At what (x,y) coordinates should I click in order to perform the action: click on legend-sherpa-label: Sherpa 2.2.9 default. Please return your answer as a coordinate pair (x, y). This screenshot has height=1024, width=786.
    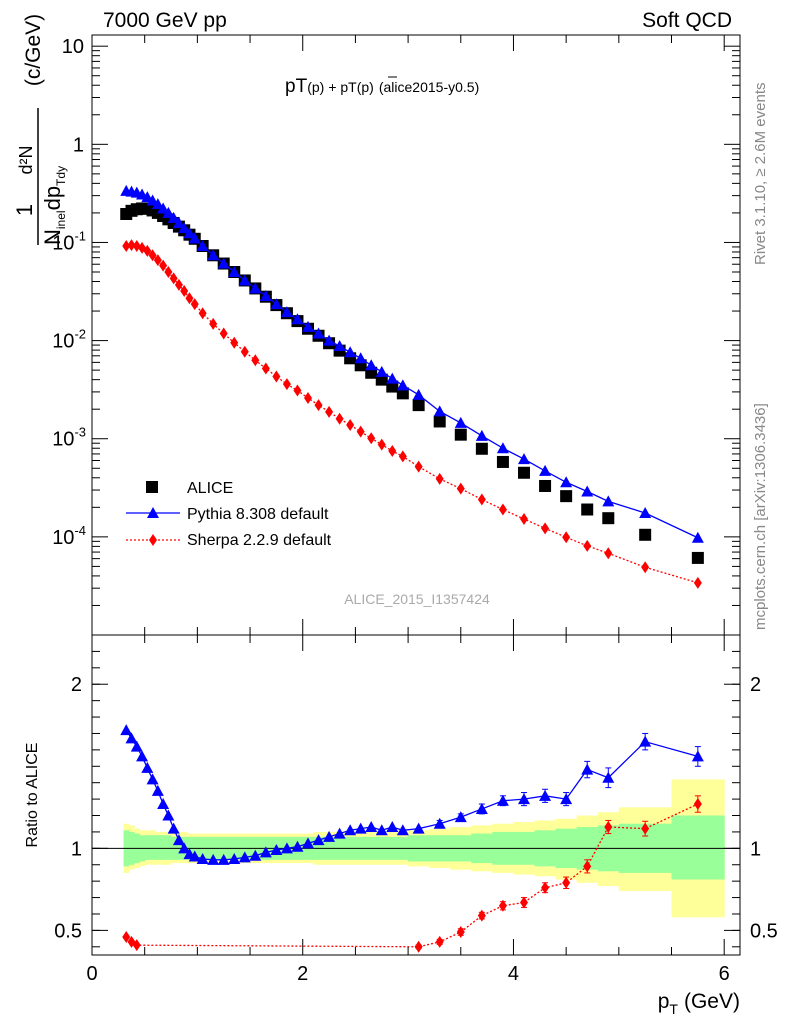
    Looking at the image, I should click on (259, 540).